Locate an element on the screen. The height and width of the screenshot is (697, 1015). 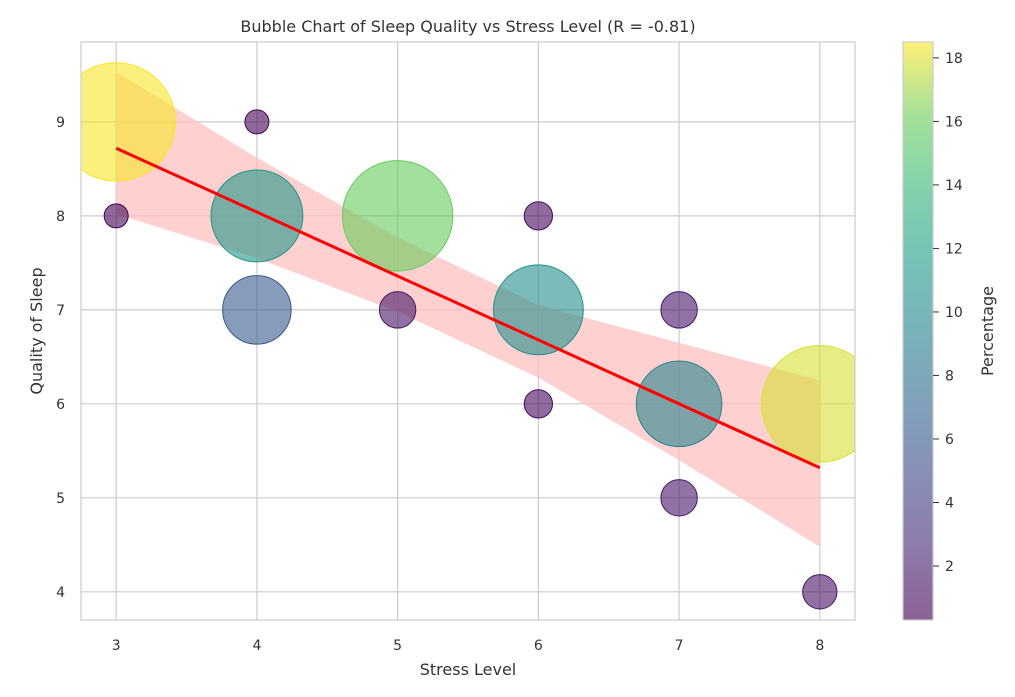
x-tick-label: 8 is located at coordinates (819, 646).